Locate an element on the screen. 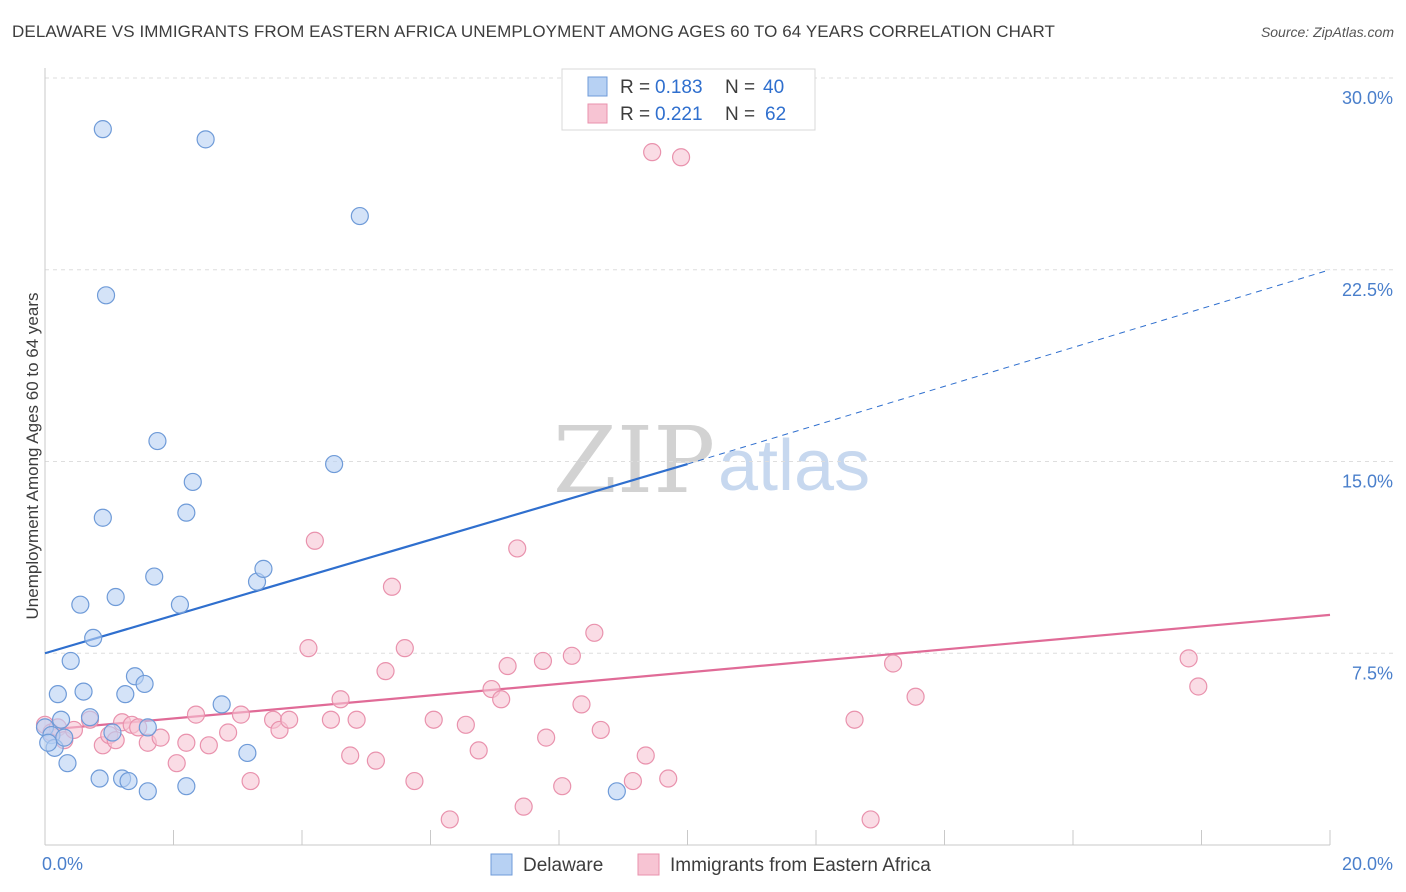 This screenshot has height=892, width=1406. bottom-legend-label-eastern-africa: Immigrants from Eastern Africa is located at coordinates (800, 865).